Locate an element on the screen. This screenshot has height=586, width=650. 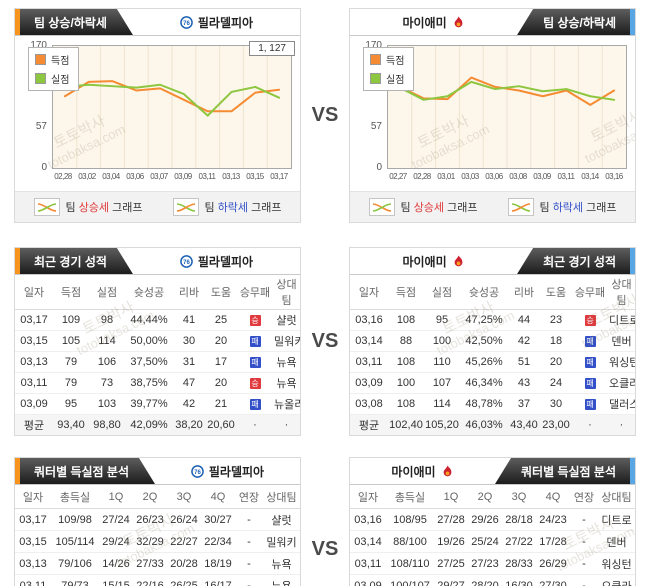
column-header: 승무패 is located at coordinates (255, 292).